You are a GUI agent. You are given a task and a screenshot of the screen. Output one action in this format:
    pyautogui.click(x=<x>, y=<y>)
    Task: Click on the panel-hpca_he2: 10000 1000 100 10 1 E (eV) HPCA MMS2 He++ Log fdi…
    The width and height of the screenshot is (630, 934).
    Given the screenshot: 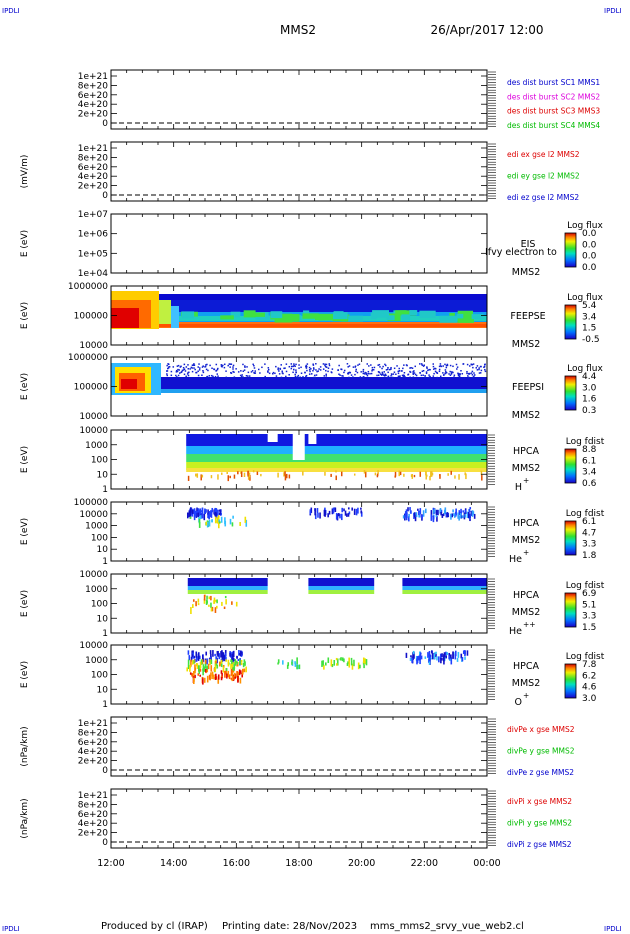 What is the action you would take?
    pyautogui.click(x=312, y=604)
    